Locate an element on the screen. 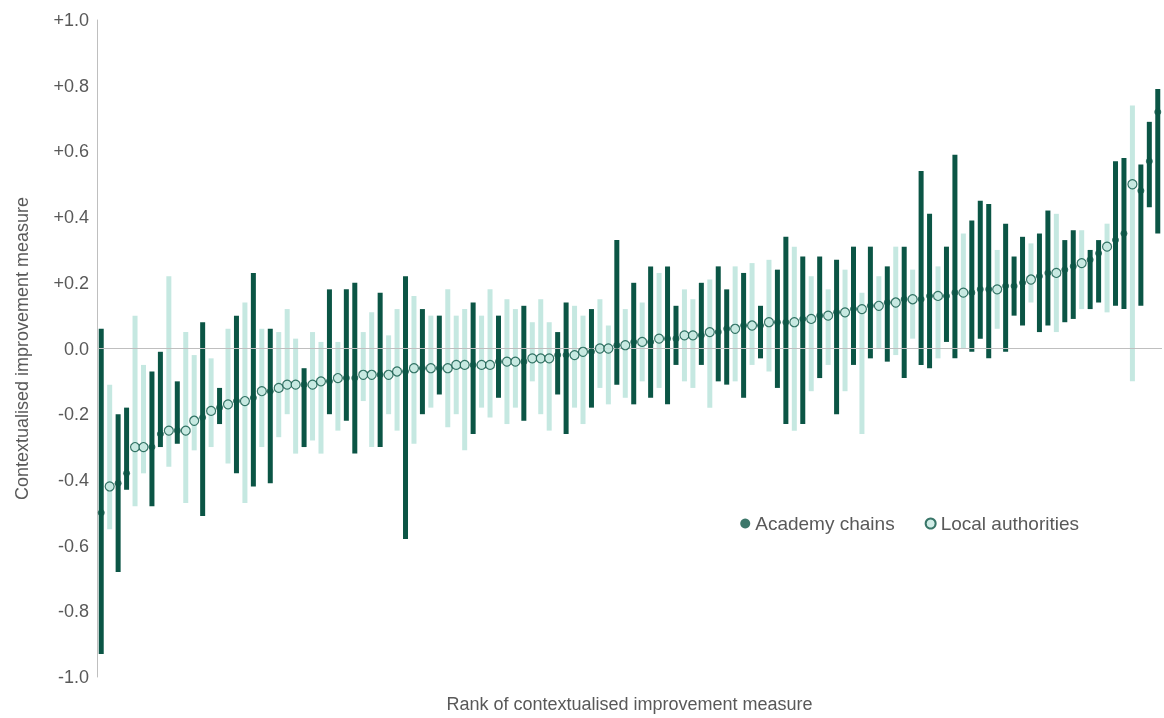  y-tick-label: -0.2 is located at coordinates (73, 414).